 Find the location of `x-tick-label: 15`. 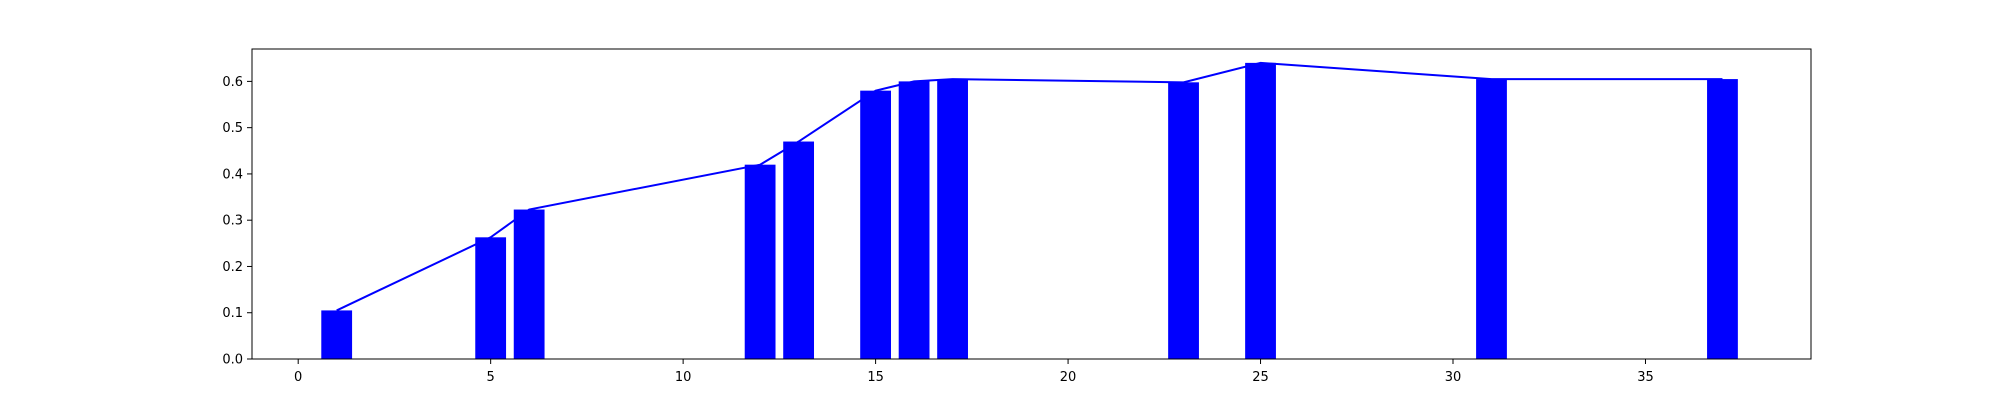

x-tick-label: 15 is located at coordinates (875, 377).